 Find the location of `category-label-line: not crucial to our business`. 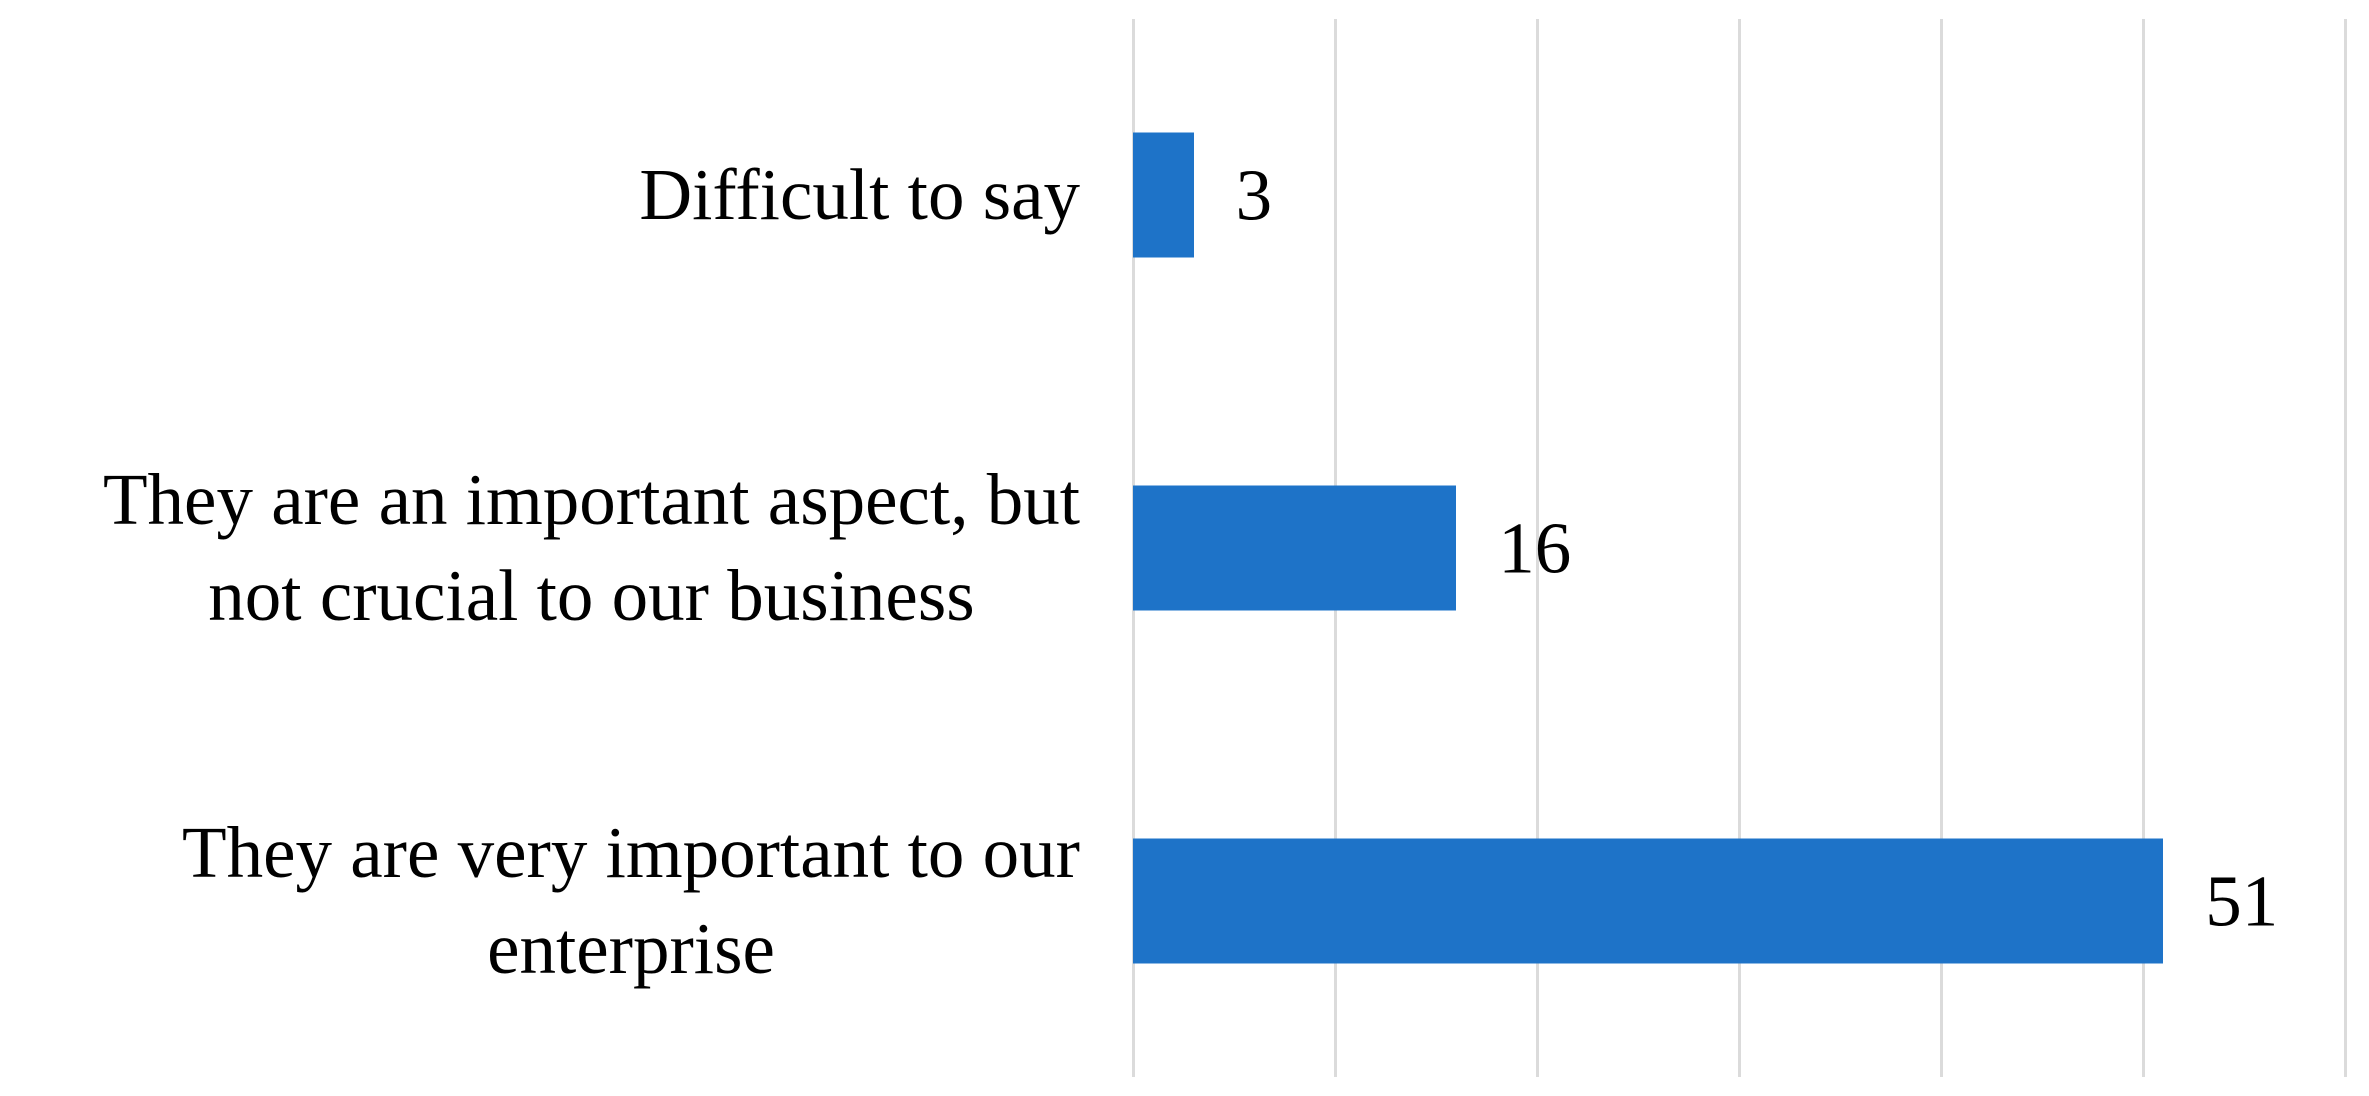

category-label-line: not crucial to our business is located at coordinates (591, 595).